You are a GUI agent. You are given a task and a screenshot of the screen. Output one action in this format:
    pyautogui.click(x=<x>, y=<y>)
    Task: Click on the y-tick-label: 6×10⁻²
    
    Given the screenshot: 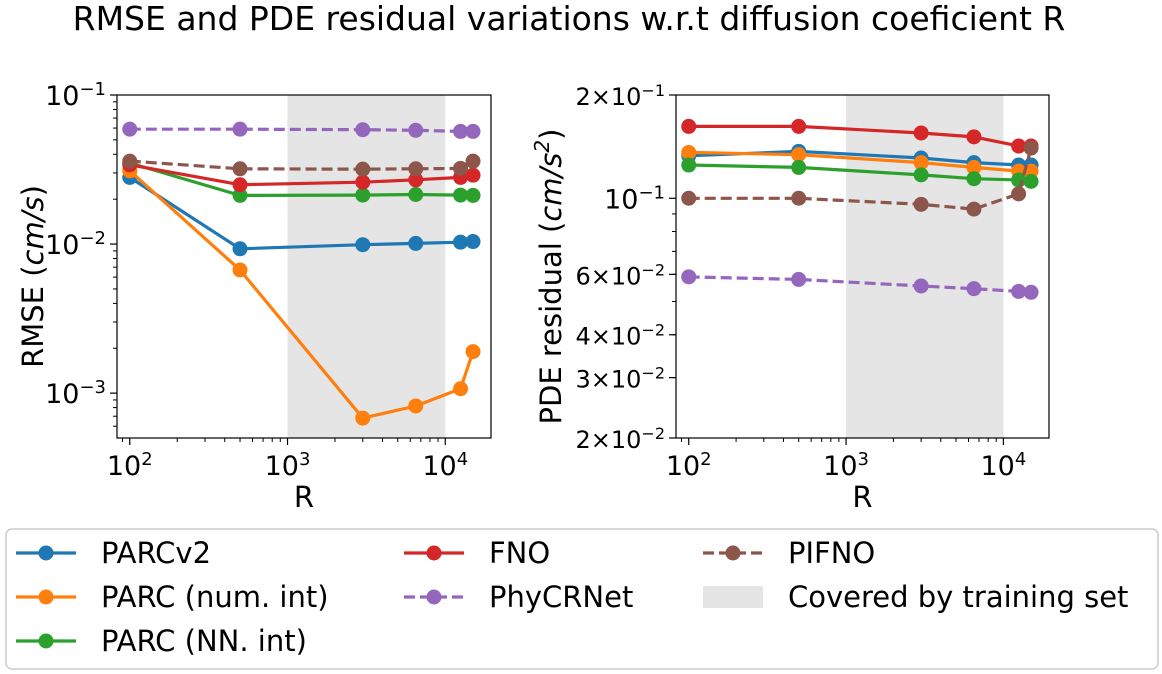 What is the action you would take?
    pyautogui.click(x=620, y=275)
    